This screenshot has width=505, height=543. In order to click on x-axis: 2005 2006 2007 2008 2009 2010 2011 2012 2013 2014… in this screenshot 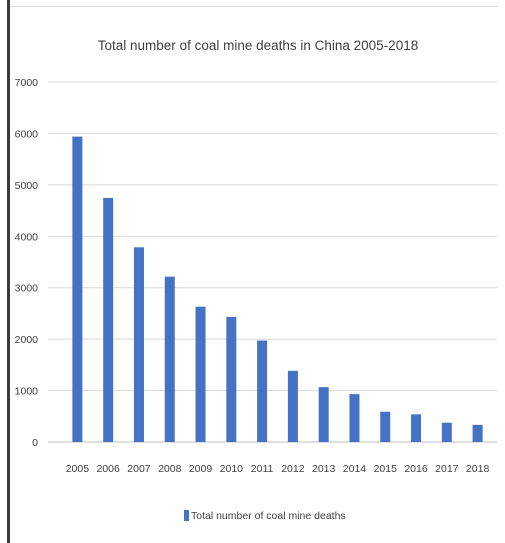, I will do `click(278, 469)`.